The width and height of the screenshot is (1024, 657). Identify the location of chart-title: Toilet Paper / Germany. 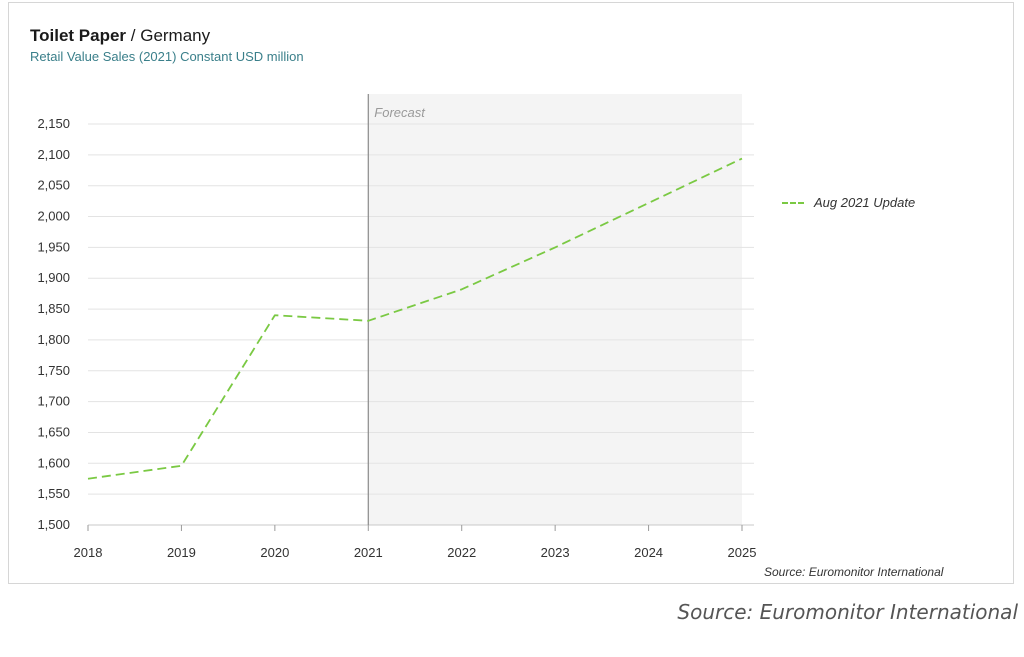
(120, 36).